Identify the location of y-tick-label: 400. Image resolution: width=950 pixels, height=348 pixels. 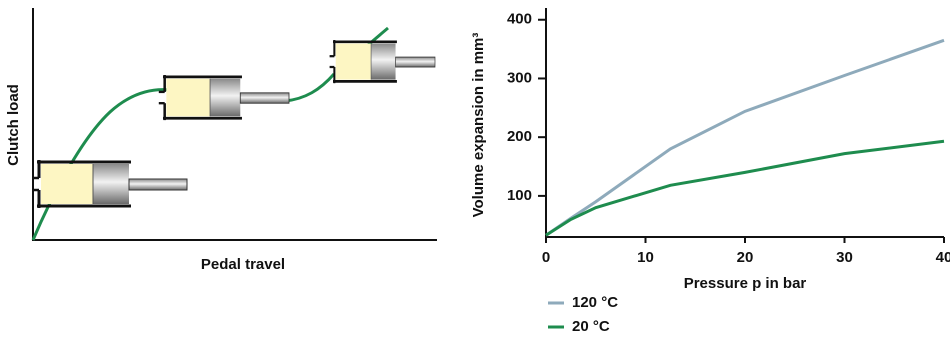
(519, 19).